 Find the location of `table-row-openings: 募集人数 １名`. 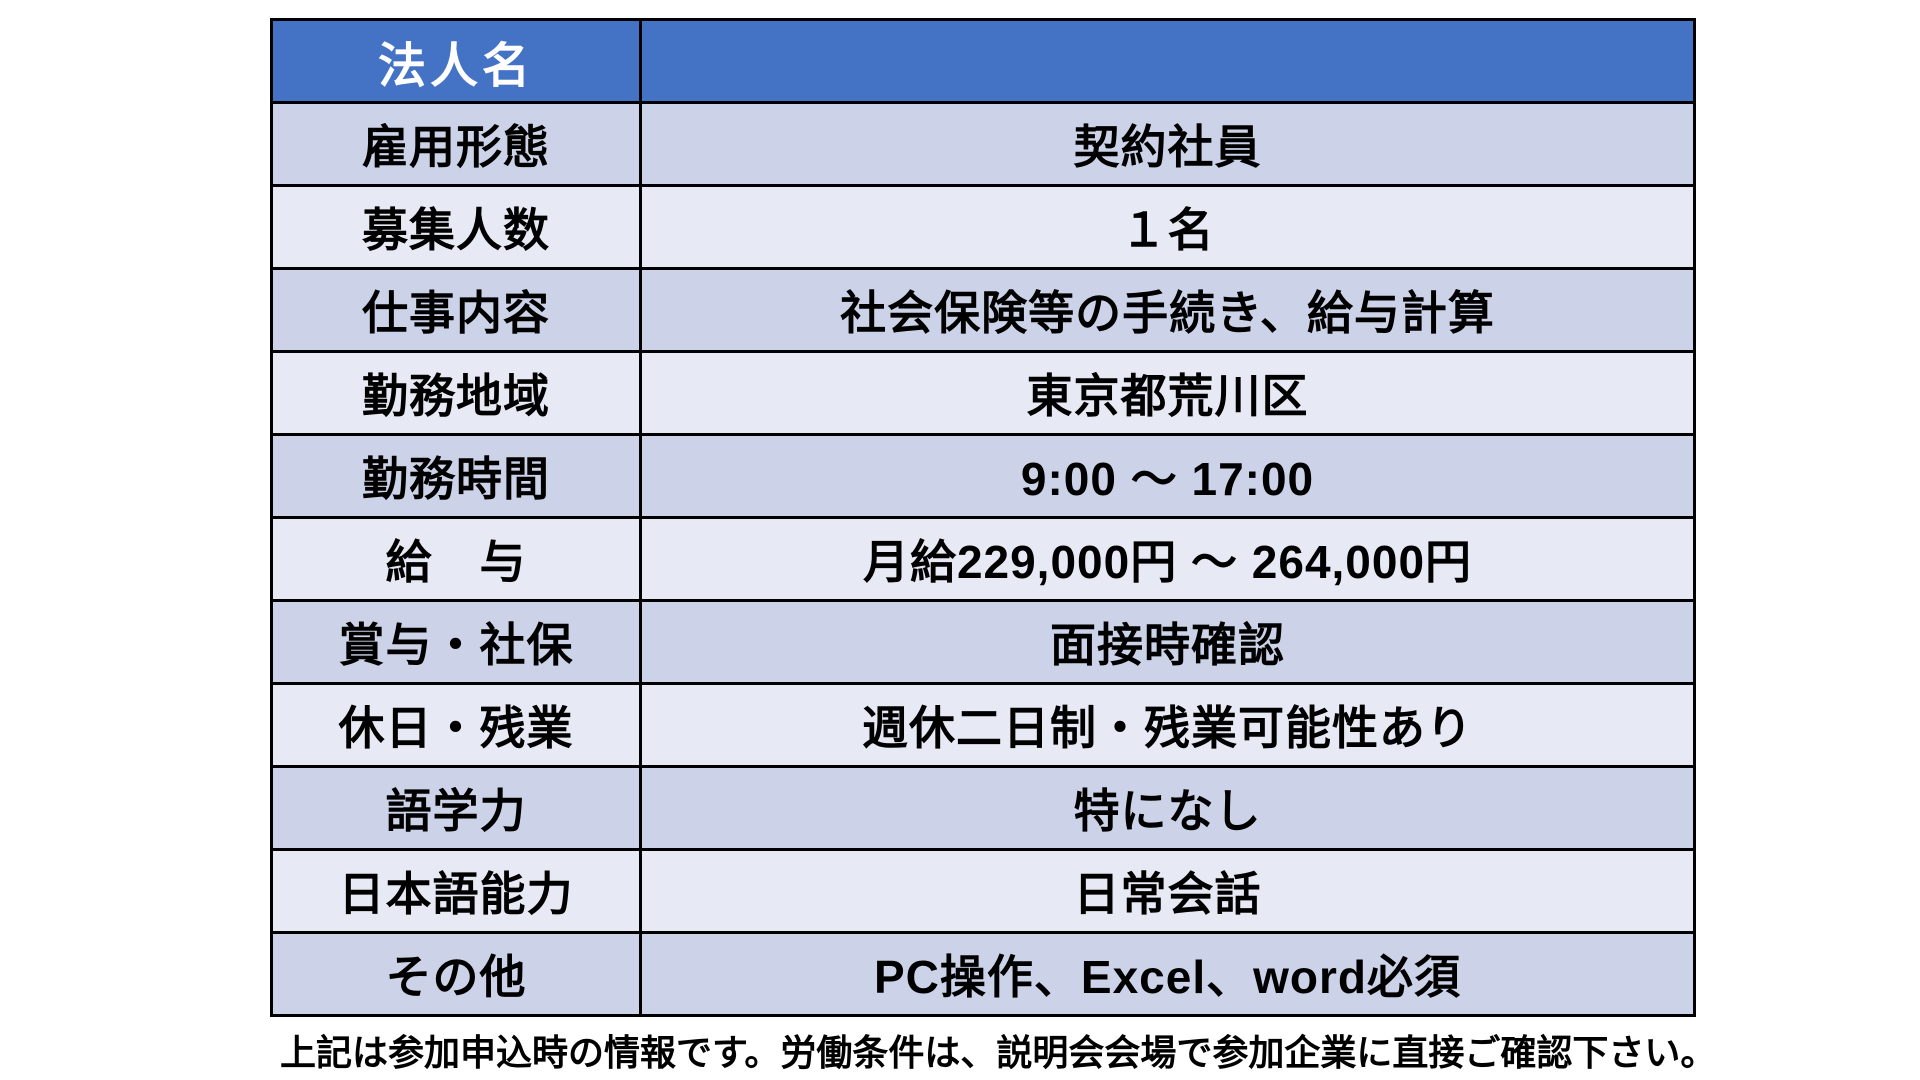

table-row-openings: 募集人数 １名 is located at coordinates (983, 227).